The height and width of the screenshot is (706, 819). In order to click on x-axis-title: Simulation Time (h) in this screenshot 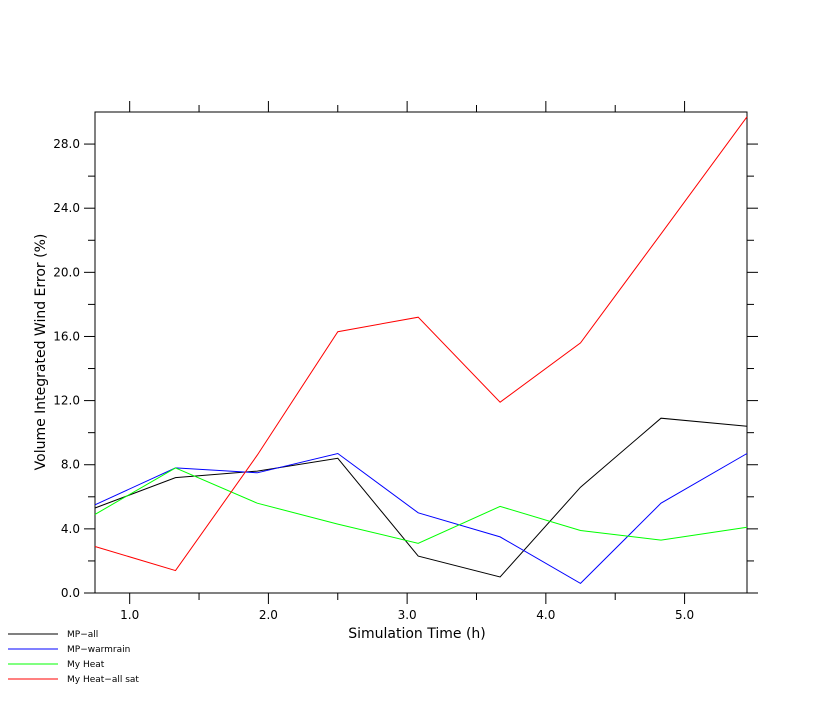, I will do `click(417, 634)`.